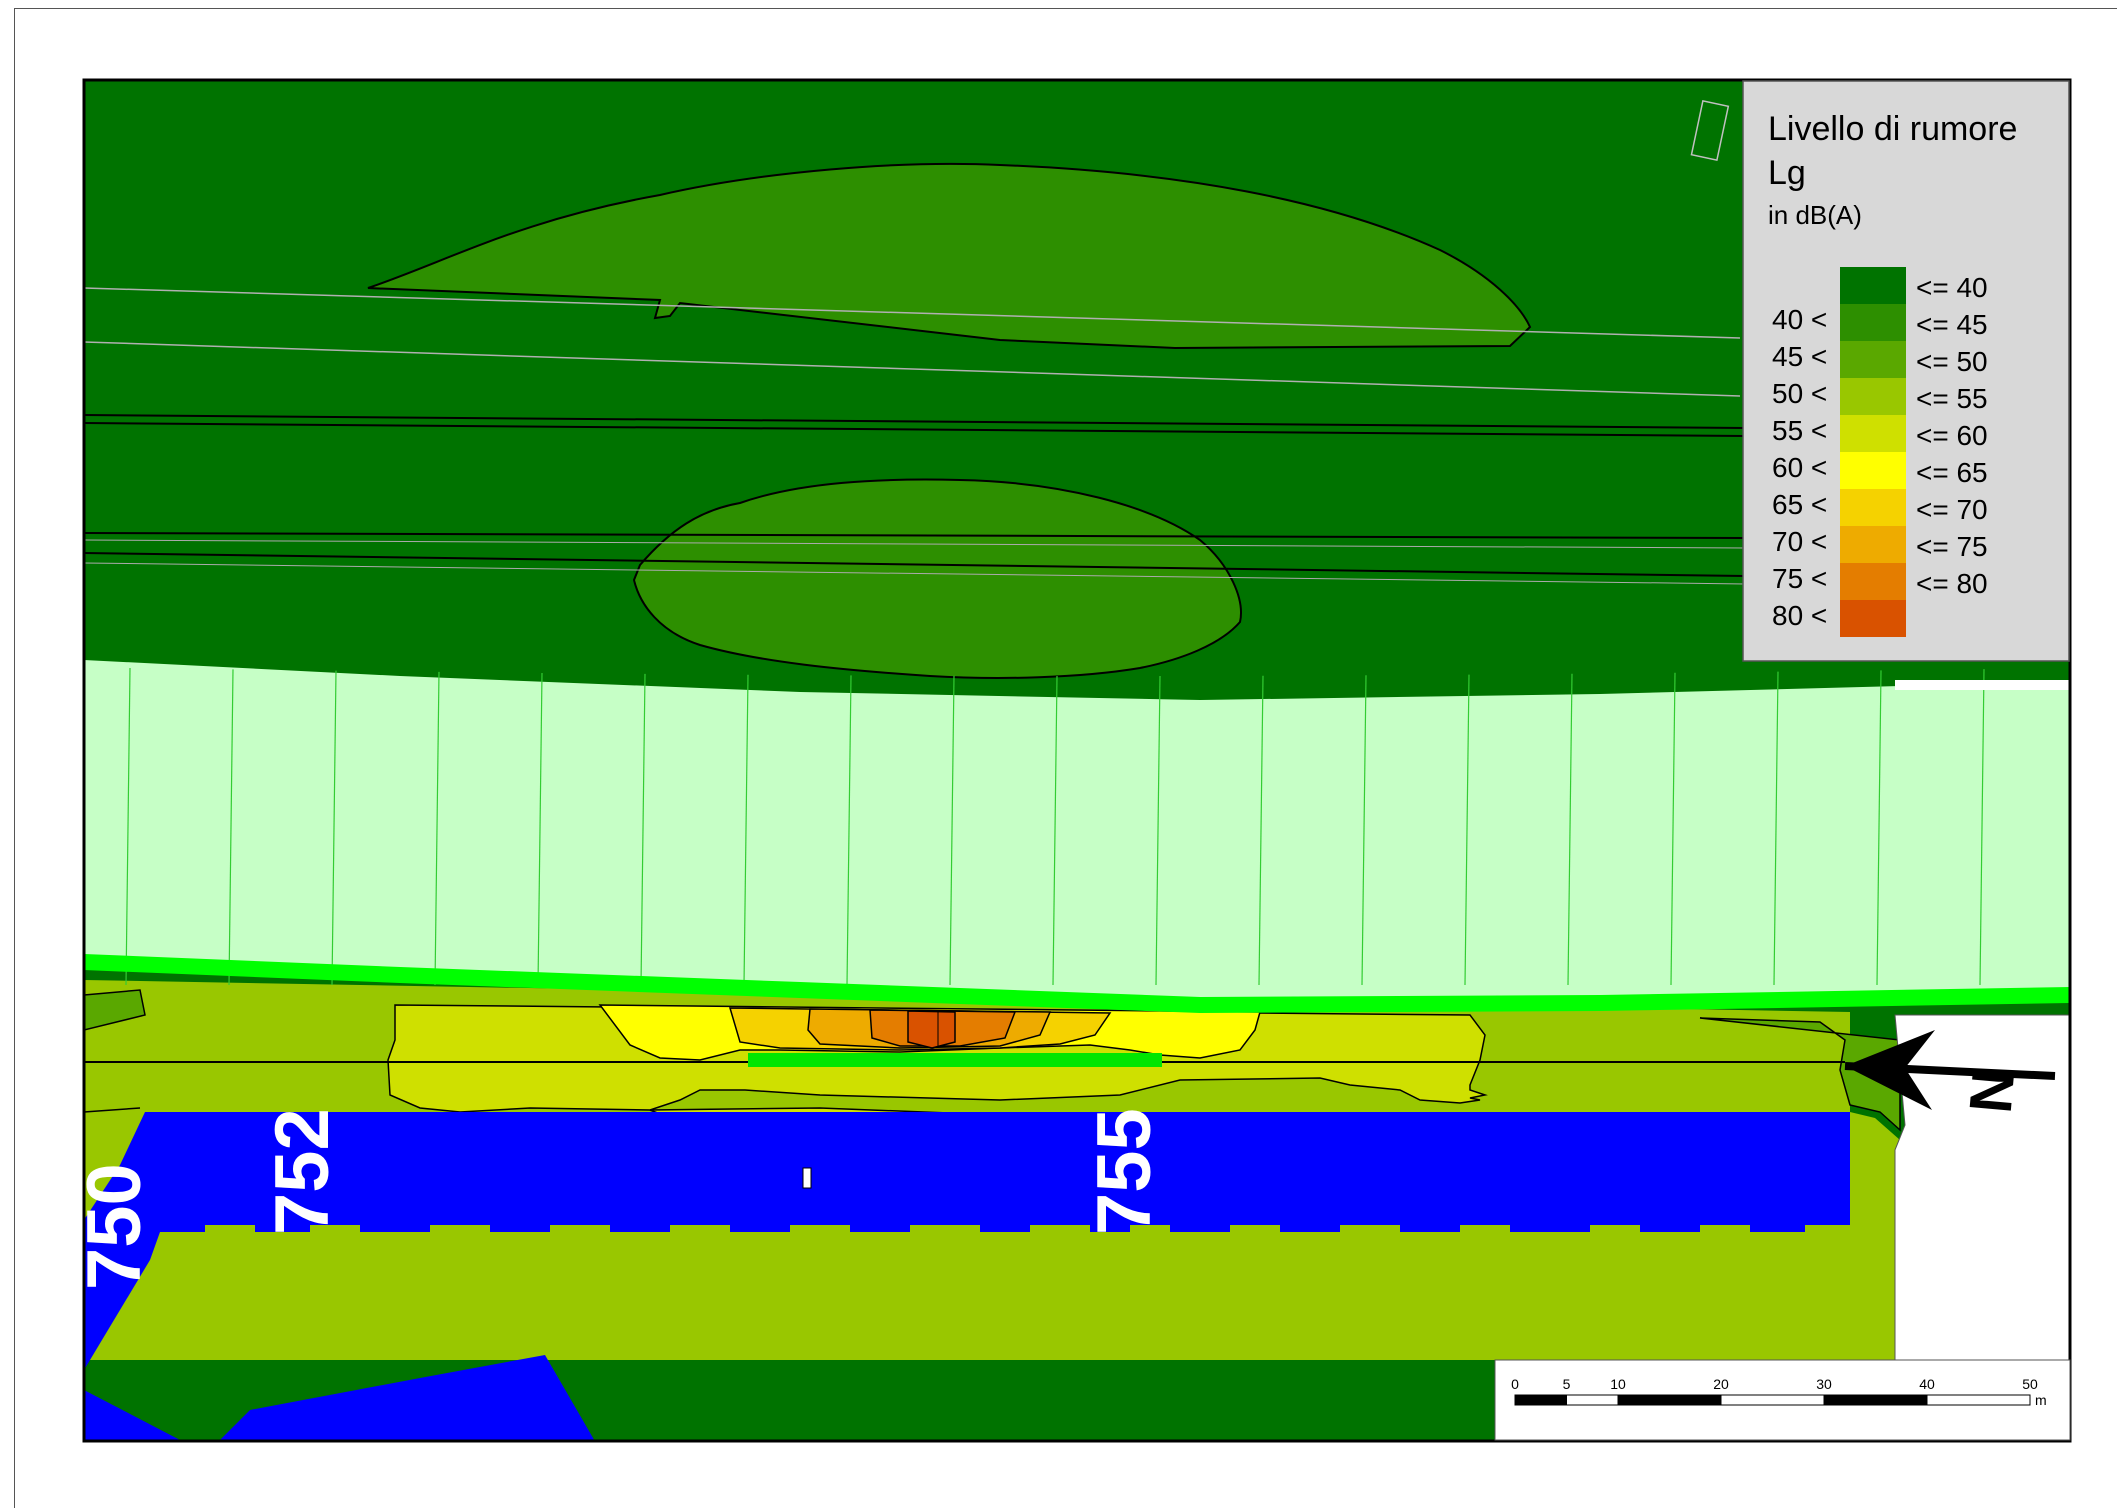 This screenshot has width=2117, height=1508. Describe the element at coordinates (967, 1241) in the screenshot. I see `road` at that location.